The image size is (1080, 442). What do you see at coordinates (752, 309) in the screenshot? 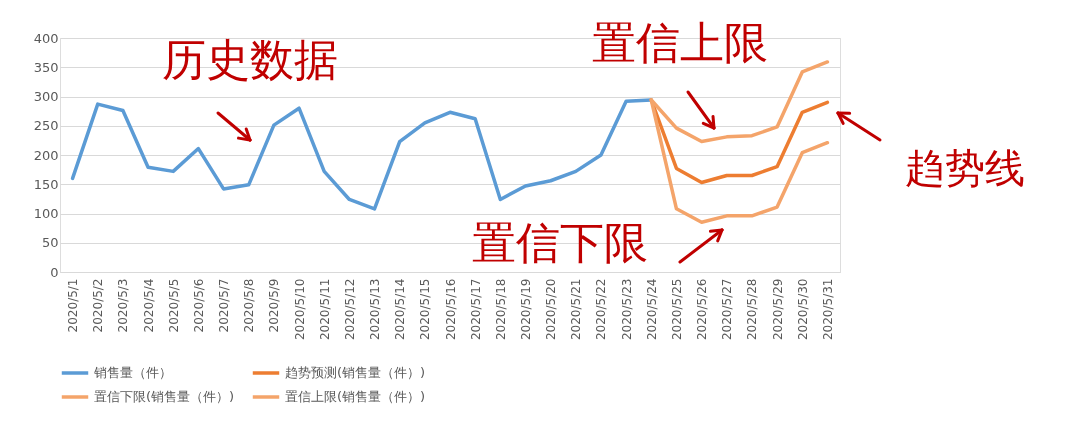
I see `x-tick-label: 2020/5/28` at bounding box center [752, 309].